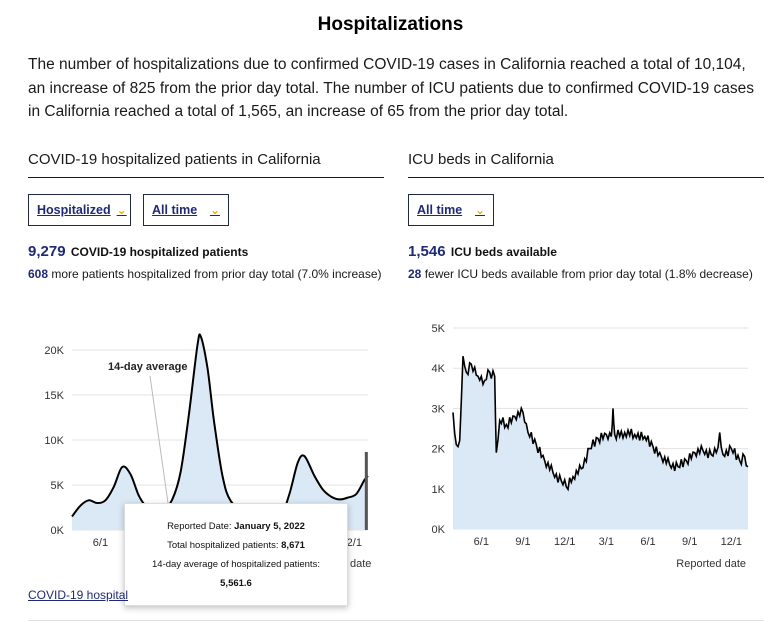  What do you see at coordinates (366, 490) in the screenshot?
I see `hovered-date-bar` at bounding box center [366, 490].